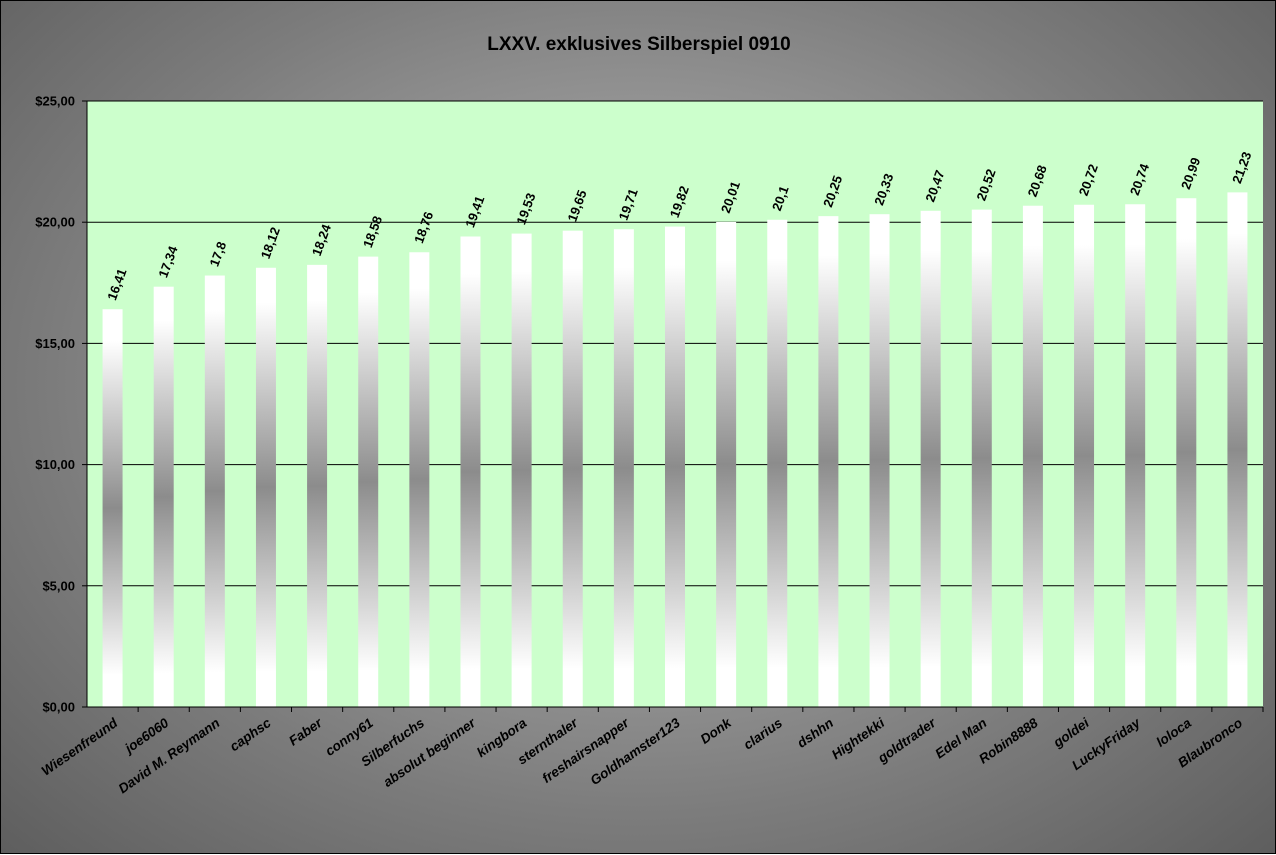 The height and width of the screenshot is (855, 1276). Describe the element at coordinates (635, 751) in the screenshot. I see `x-tick-label: Goldhamster123` at that location.